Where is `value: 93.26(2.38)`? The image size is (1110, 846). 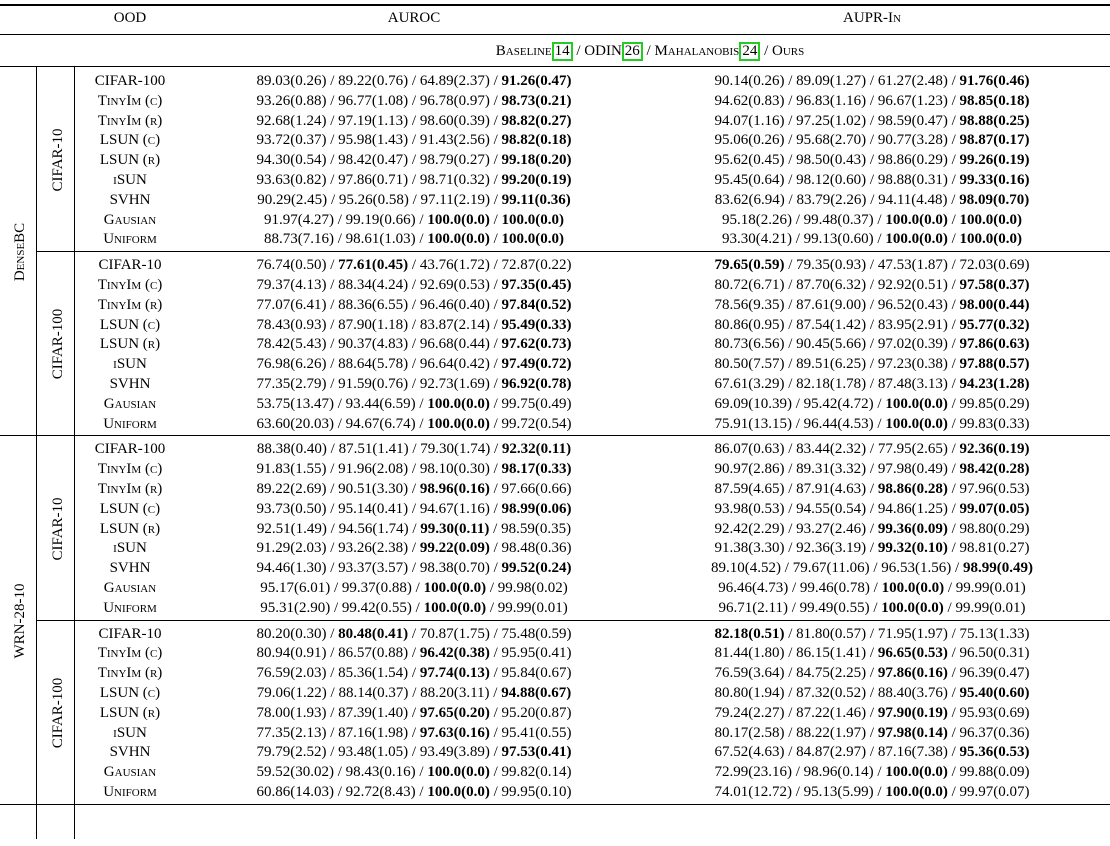
value: 93.26(2.38) is located at coordinates (373, 548).